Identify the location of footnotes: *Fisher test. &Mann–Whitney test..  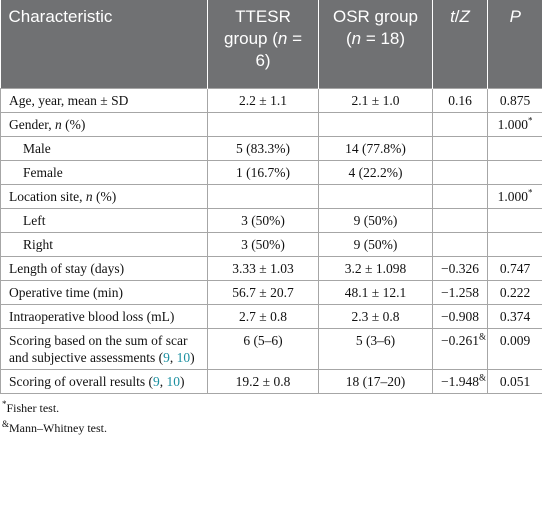
(271, 416).